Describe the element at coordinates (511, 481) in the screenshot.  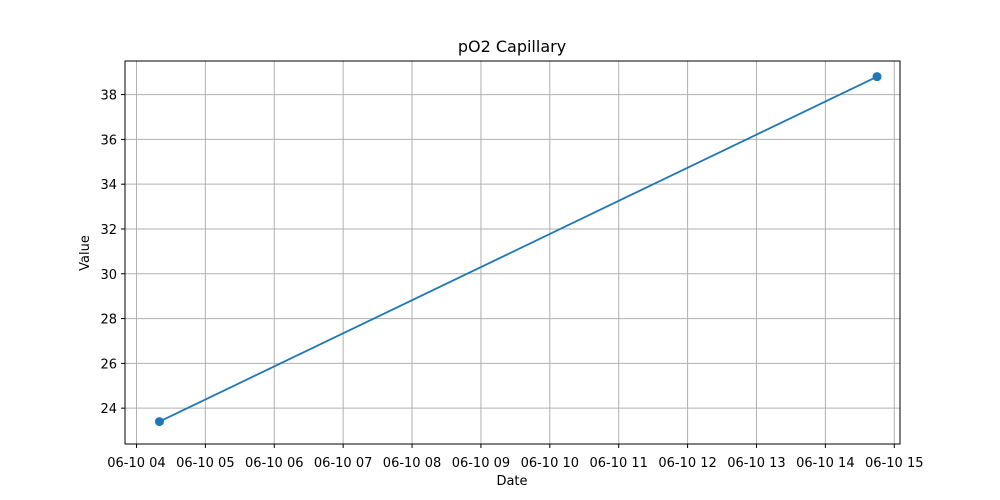
I see `x-axis-label: Date` at that location.